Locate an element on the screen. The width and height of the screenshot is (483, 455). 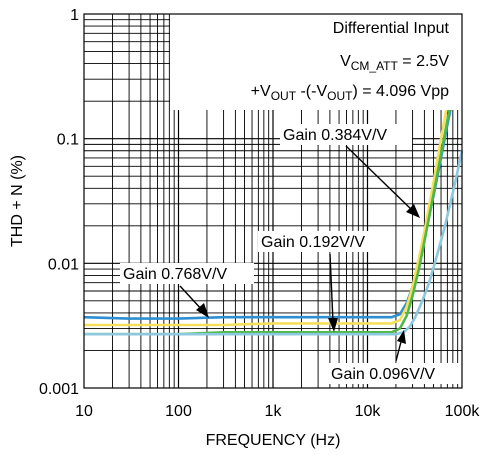
y-axis-label: THD + N (%) is located at coordinates (17, 201).